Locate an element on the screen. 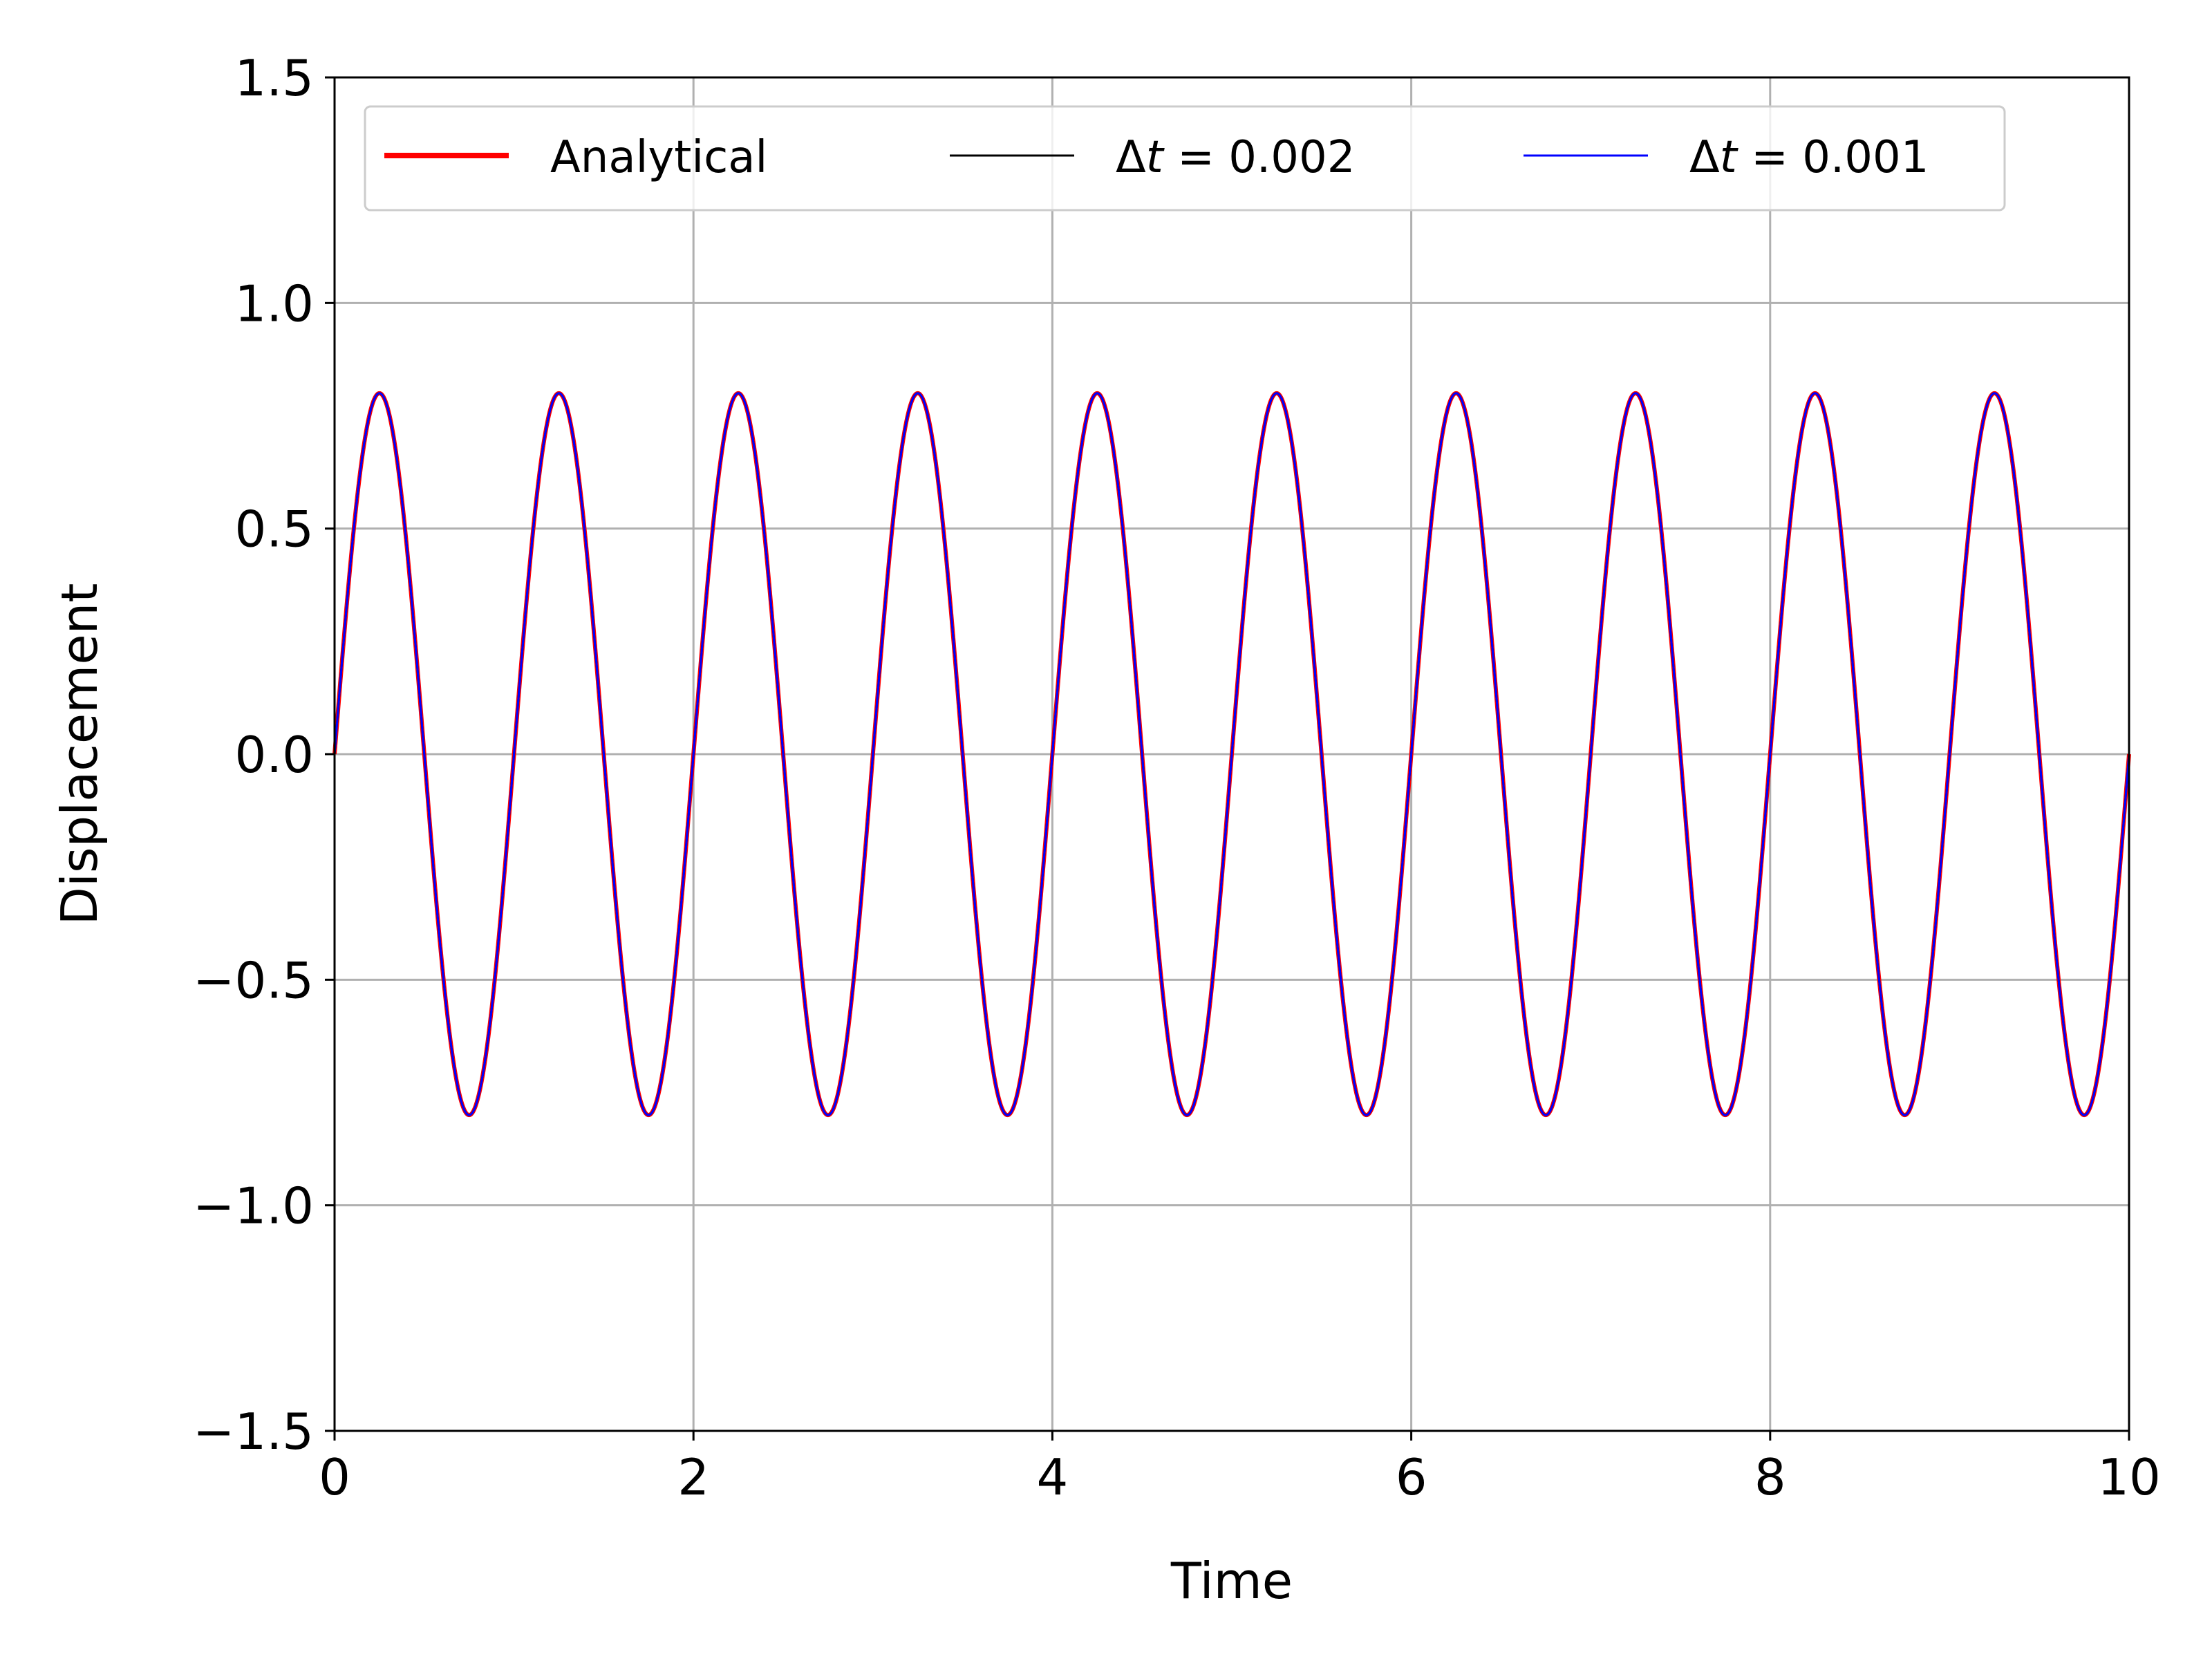 This screenshot has height=1659, width=2212. x-tick-label: 10 is located at coordinates (2129, 1477).